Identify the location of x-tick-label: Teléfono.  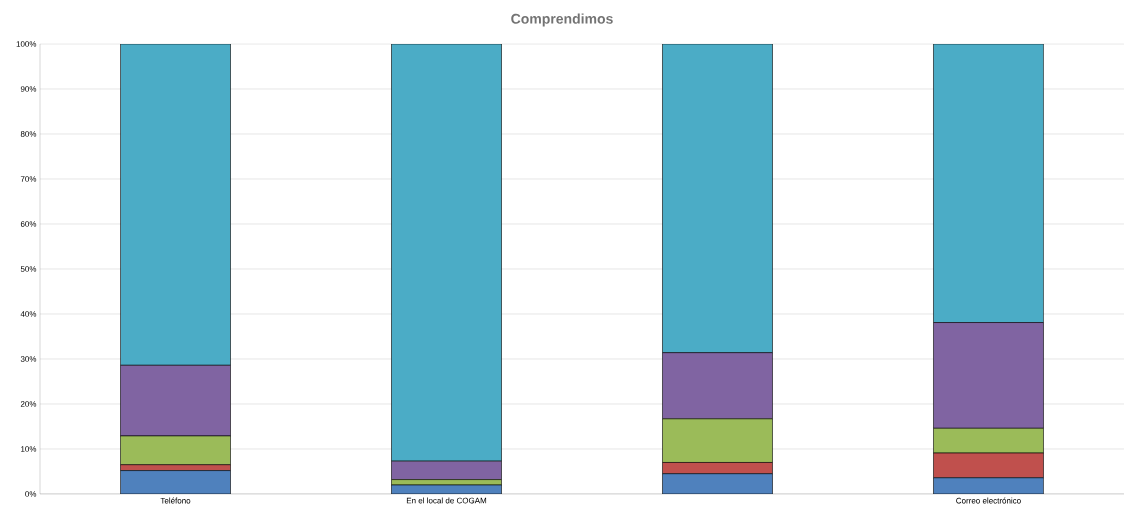
(175, 500).